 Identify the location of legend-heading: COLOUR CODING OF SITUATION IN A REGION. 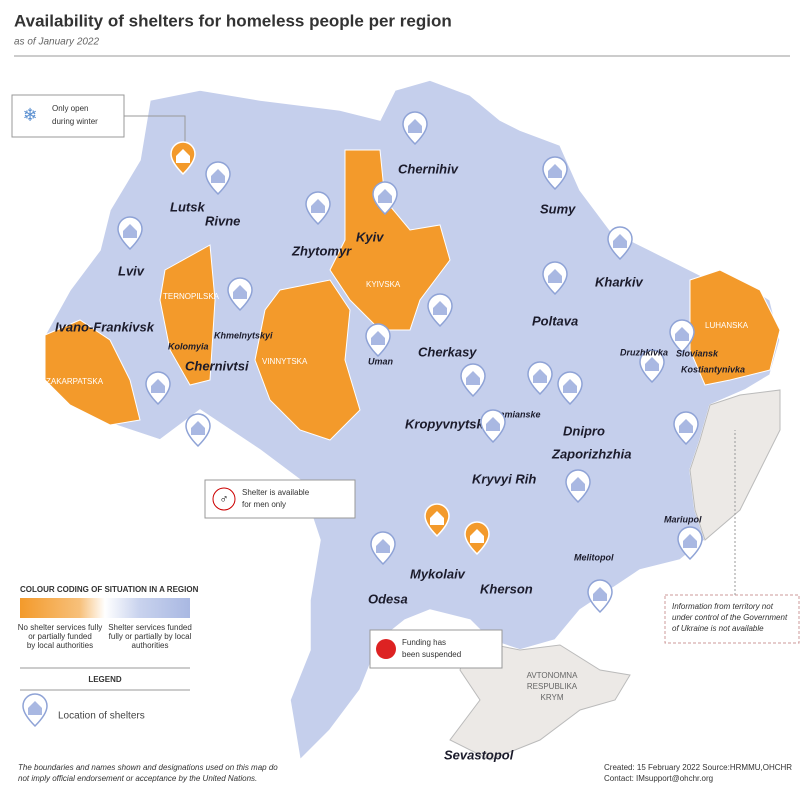
(109, 589).